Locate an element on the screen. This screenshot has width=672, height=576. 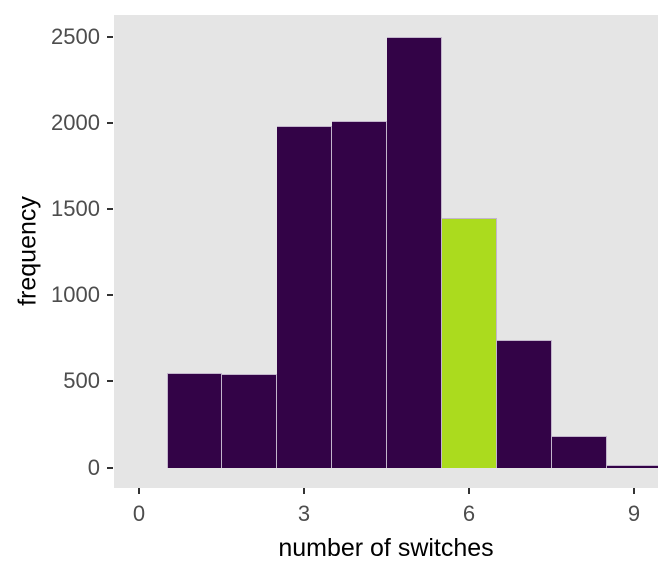
y-tick-label: 2500 is located at coordinates (75, 36).